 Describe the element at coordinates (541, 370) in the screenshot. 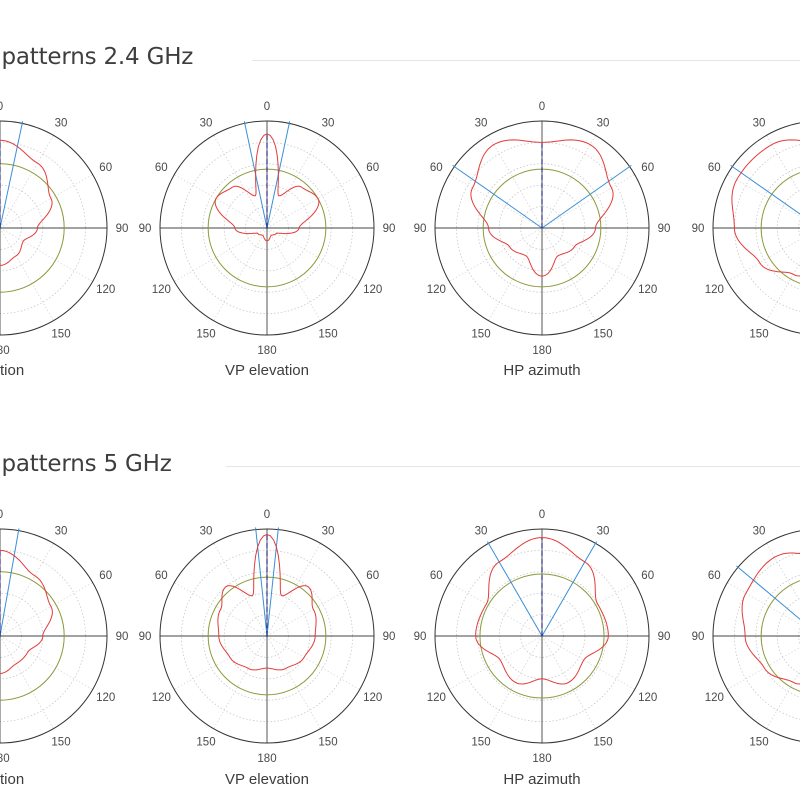

I see `chart-caption: HP azimuth` at that location.